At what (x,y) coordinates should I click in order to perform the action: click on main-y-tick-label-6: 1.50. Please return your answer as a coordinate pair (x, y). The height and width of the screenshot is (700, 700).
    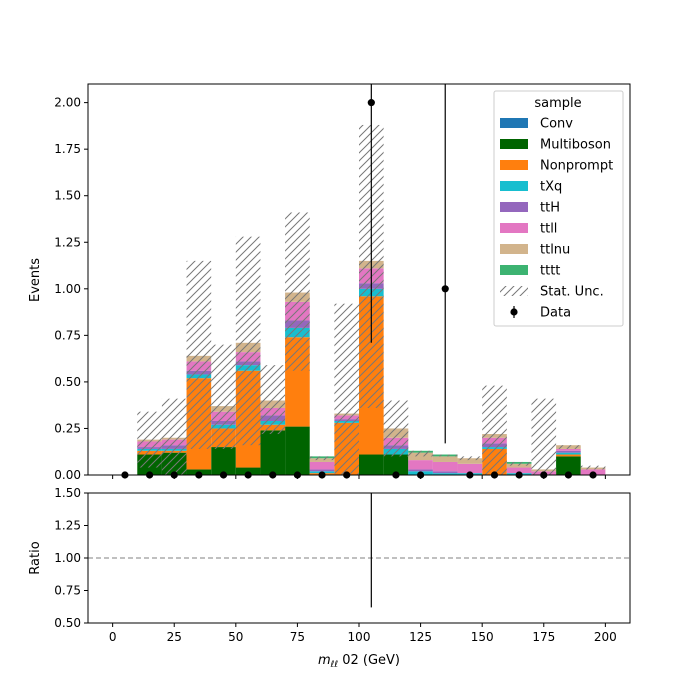
    Looking at the image, I should click on (67, 196).